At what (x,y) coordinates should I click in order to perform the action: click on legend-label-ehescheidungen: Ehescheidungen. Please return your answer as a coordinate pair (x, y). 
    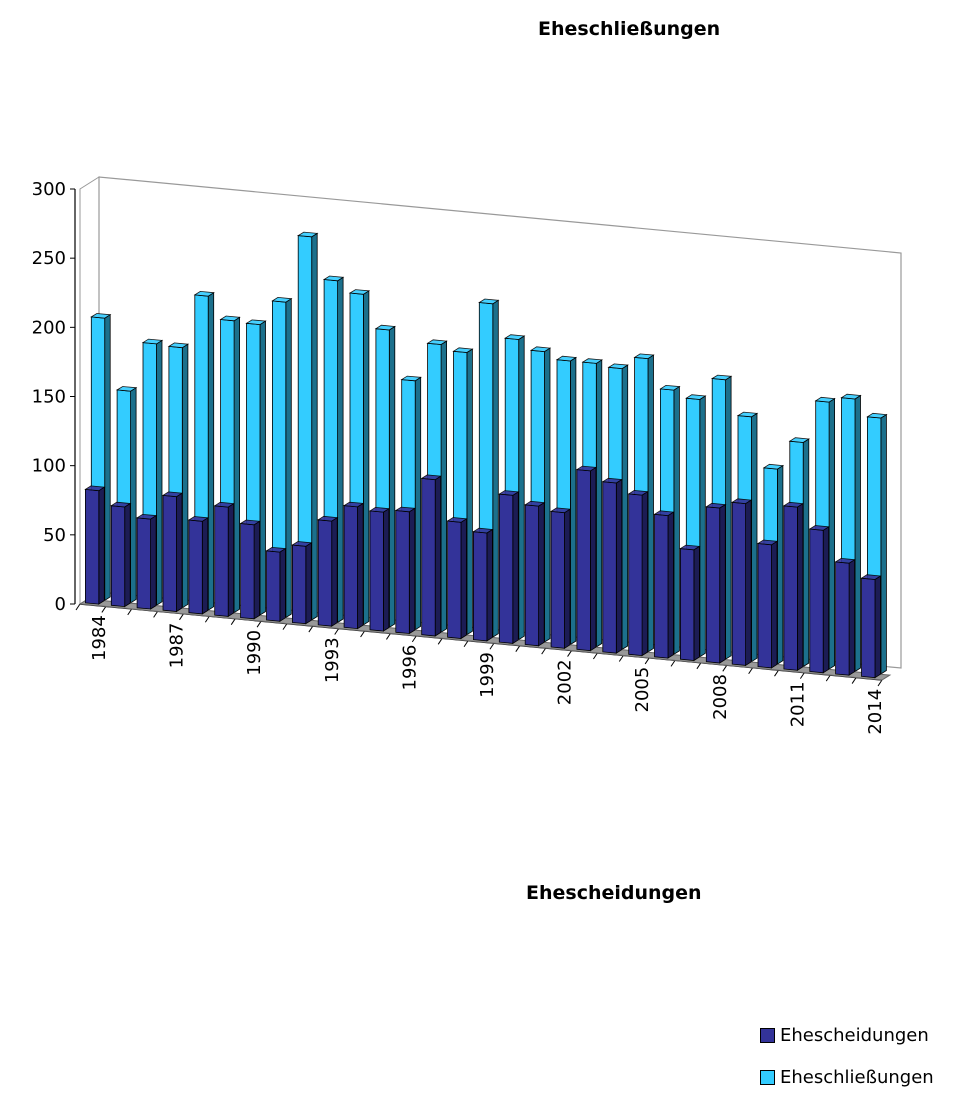
    Looking at the image, I should click on (854, 1035).